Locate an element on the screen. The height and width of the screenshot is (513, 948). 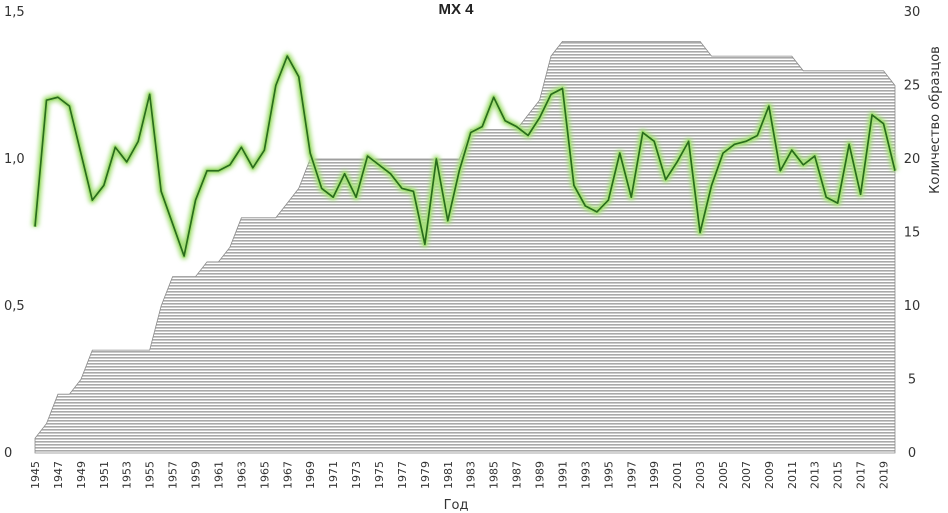
x-tick-label: 1971 is located at coordinates (333, 475).